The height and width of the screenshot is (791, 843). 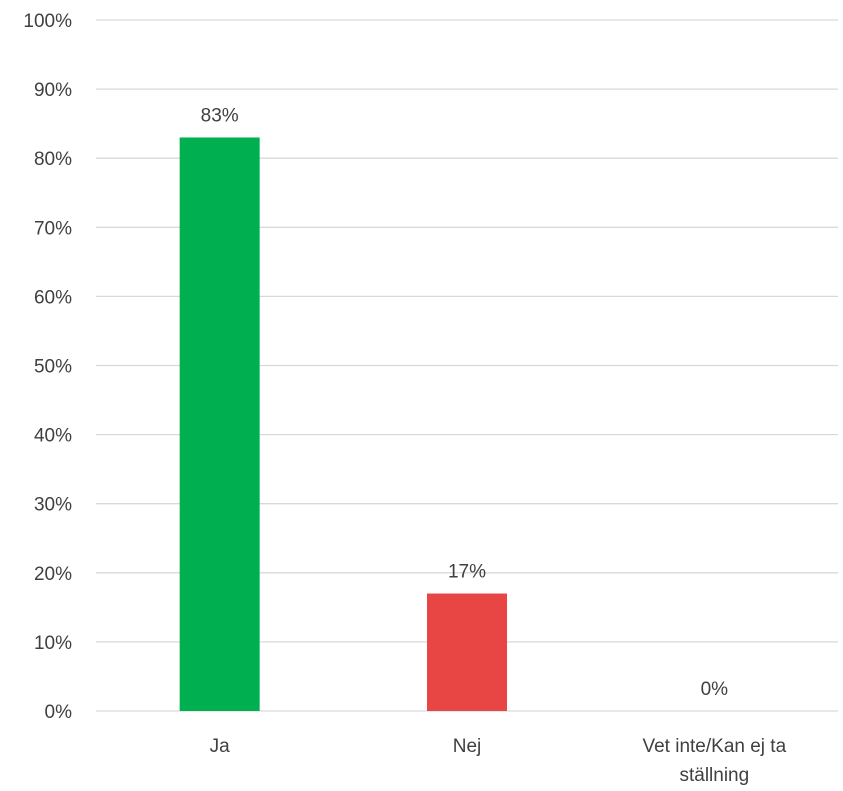 I want to click on data-label-1: 17%, so click(x=467, y=572).